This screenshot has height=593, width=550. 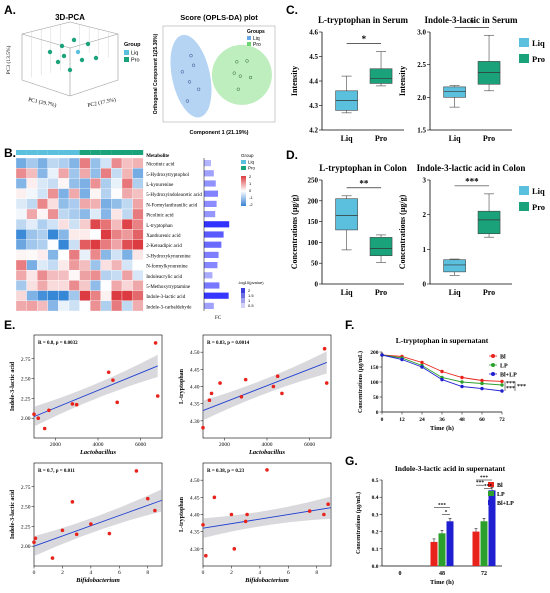 What do you see at coordinates (26, 380) in the screenshot?
I see `y-tick-label: 2.50` at bounding box center [26, 380].